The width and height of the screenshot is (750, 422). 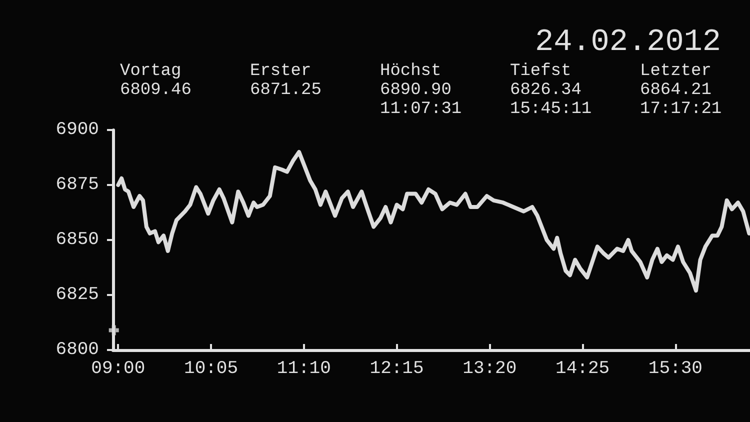 What do you see at coordinates (421, 90) in the screenshot?
I see `text: Höchst 6890.90 11:07:31` at bounding box center [421, 90].